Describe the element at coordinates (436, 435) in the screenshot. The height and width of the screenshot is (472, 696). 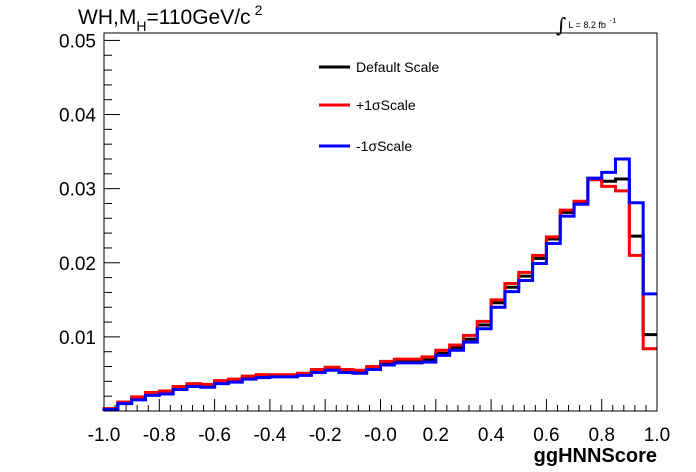
I see `x-tick-label: 0.2` at that location.